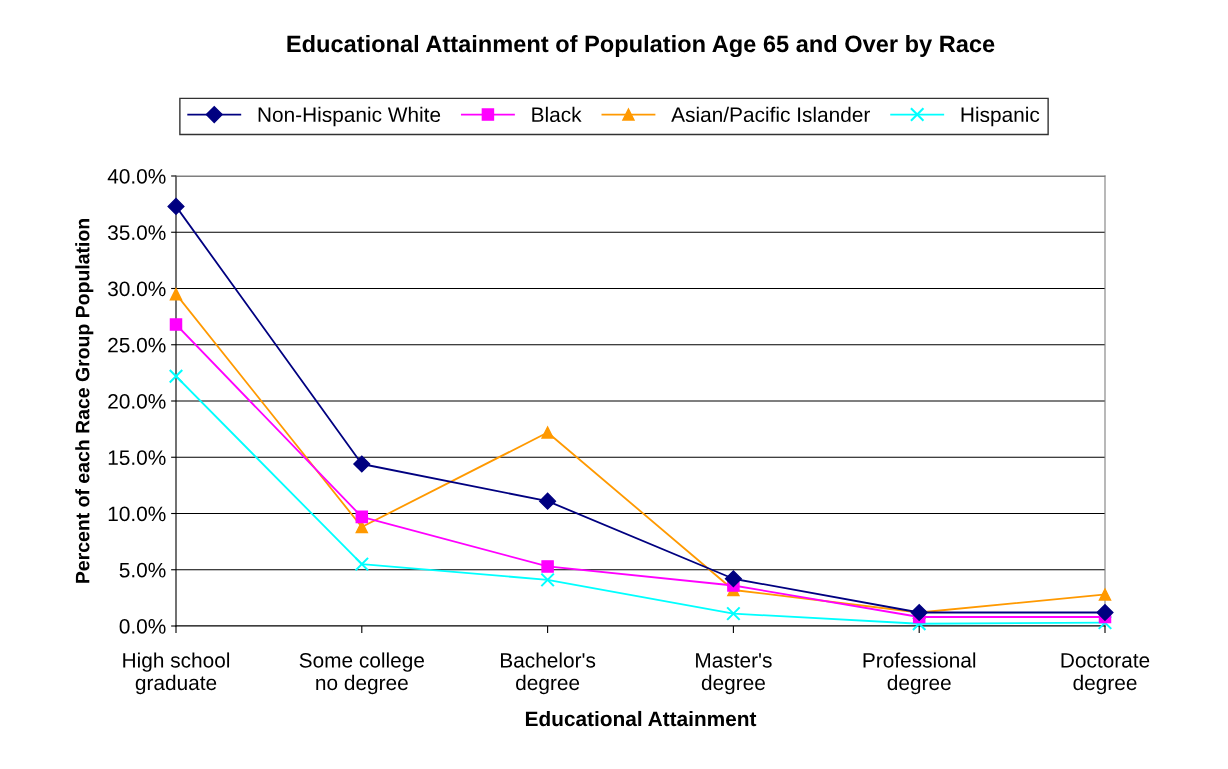 The width and height of the screenshot is (1228, 769). Describe the element at coordinates (84, 401) in the screenshot. I see `y-axis-title: Percent of each Race Group Population` at that location.